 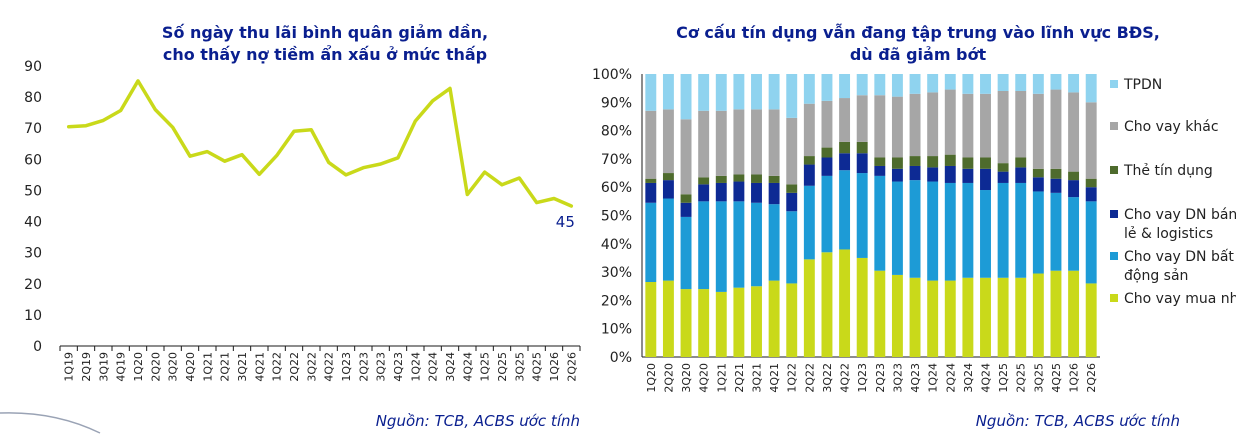 What do you see at coordinates (1056, 378) in the screenshot?
I see `x-tick-label: 4Q25` at bounding box center [1056, 378].